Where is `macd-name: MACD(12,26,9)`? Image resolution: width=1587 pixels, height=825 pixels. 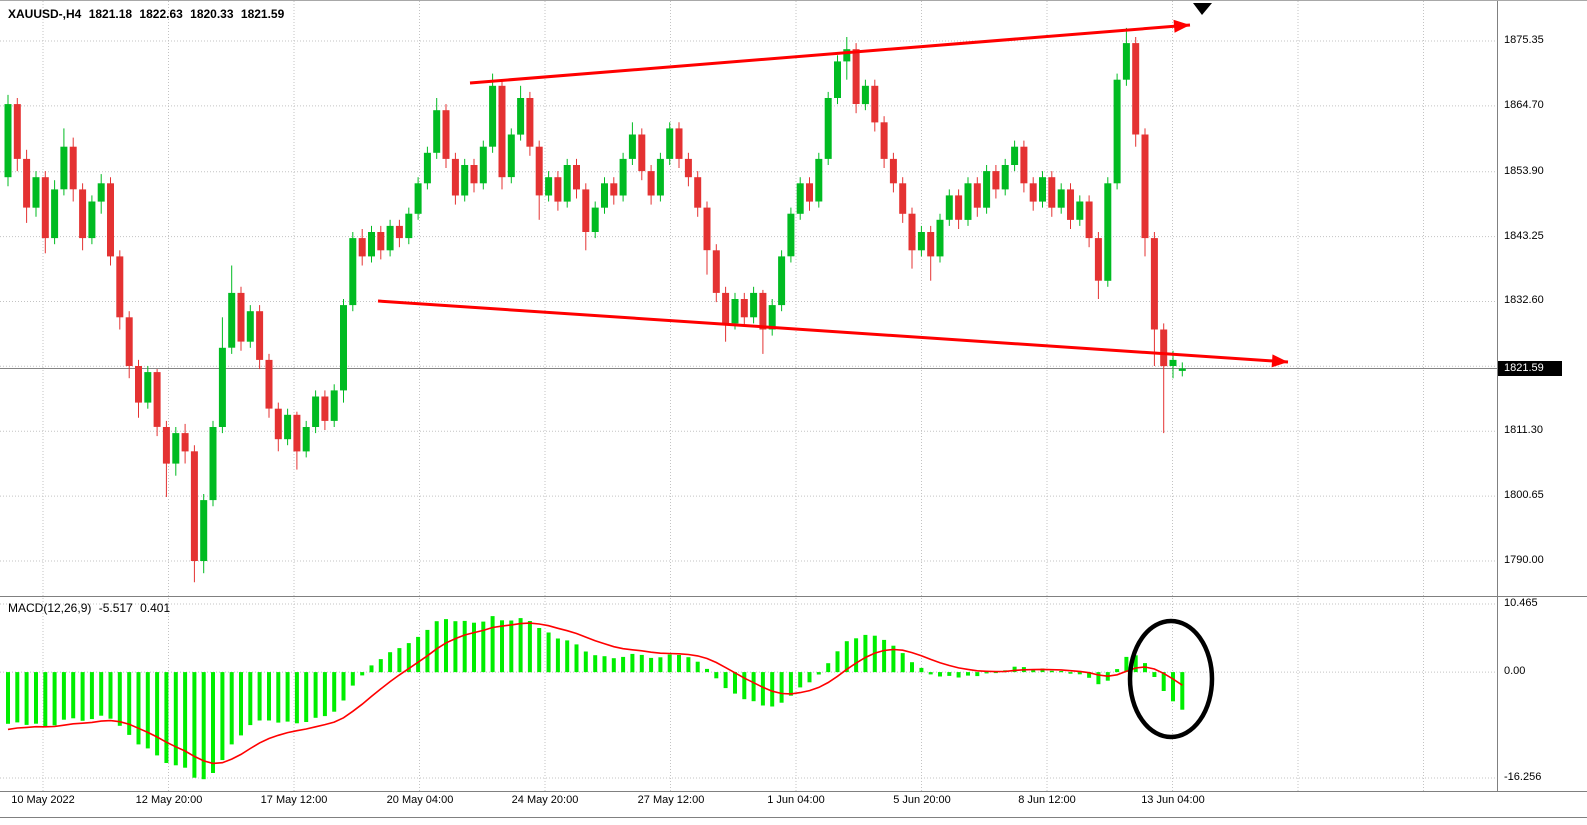
macd-name: MACD(12,26,9) is located at coordinates (50, 608).